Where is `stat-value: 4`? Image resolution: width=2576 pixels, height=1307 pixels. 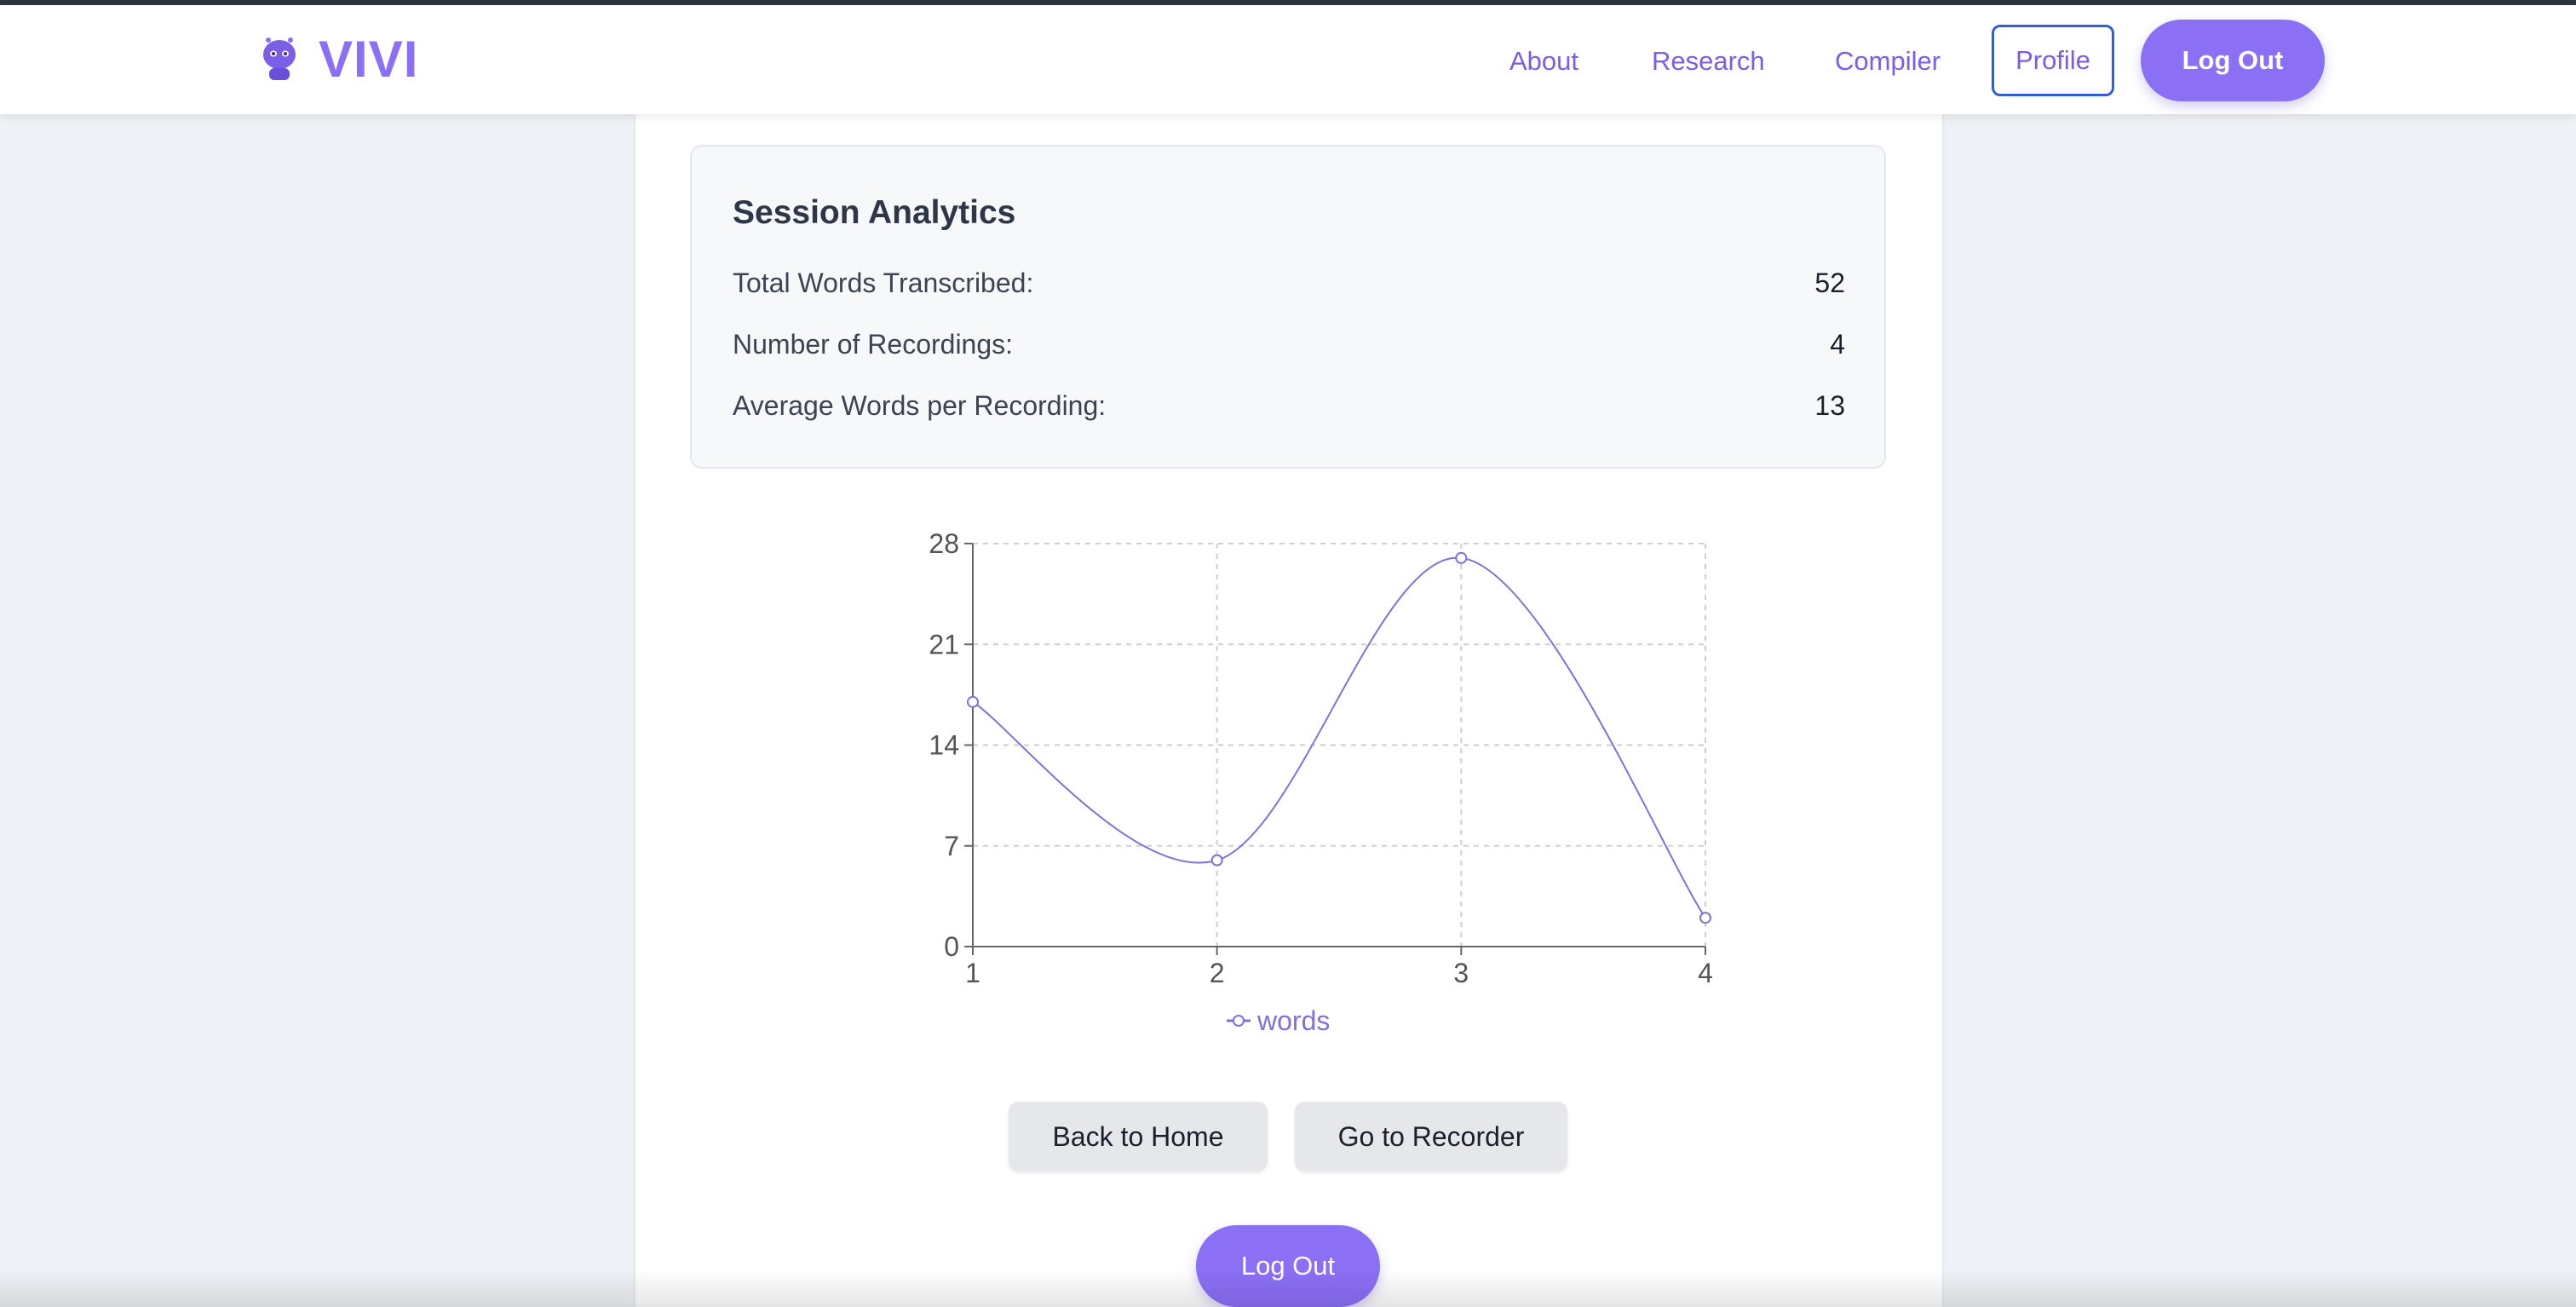
stat-value: 4 is located at coordinates (1838, 344).